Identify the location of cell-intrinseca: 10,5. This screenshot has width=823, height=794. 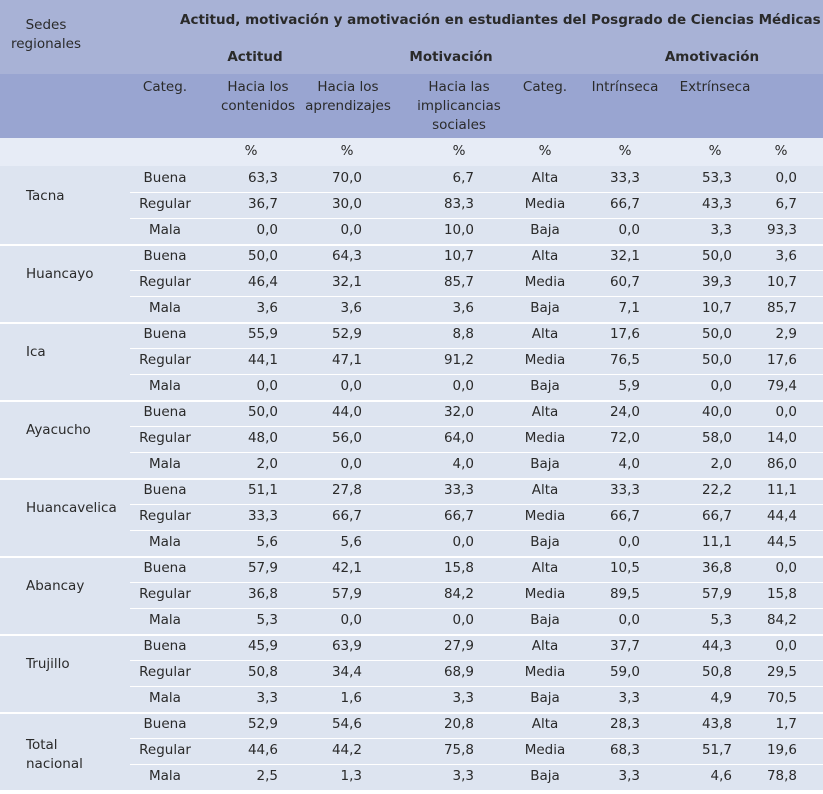
(624, 568).